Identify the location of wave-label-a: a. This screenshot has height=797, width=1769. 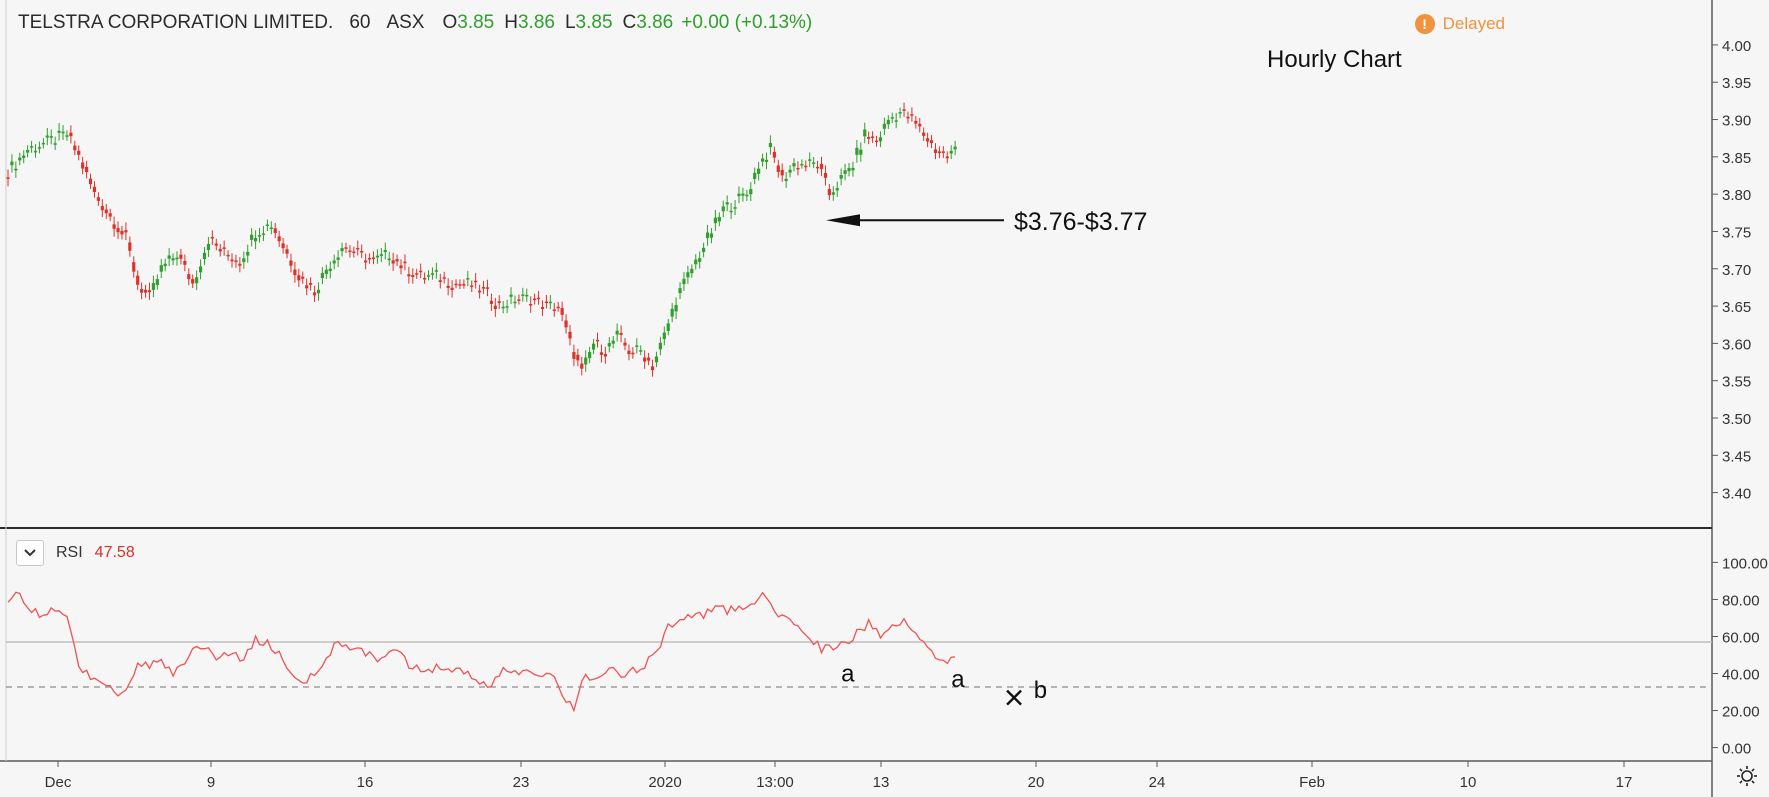
(848, 674).